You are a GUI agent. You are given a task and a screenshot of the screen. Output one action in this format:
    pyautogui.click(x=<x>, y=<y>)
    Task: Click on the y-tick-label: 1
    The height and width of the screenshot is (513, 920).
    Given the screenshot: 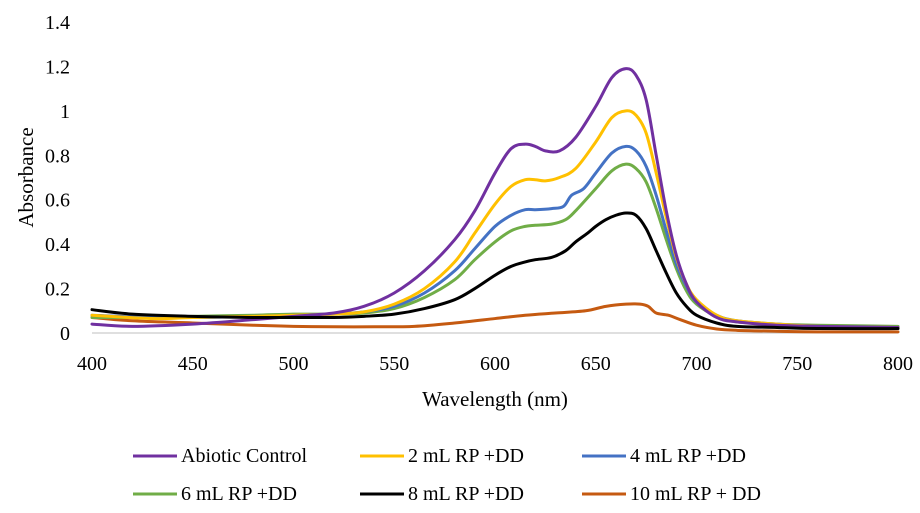 What is the action you would take?
    pyautogui.click(x=65, y=112)
    